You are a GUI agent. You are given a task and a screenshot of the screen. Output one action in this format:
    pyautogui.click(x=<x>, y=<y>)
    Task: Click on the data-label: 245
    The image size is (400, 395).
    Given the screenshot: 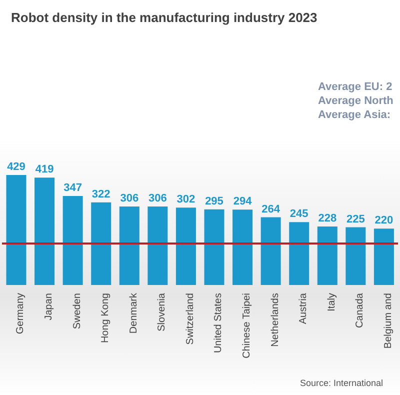 What is the action you would take?
    pyautogui.click(x=299, y=214)
    